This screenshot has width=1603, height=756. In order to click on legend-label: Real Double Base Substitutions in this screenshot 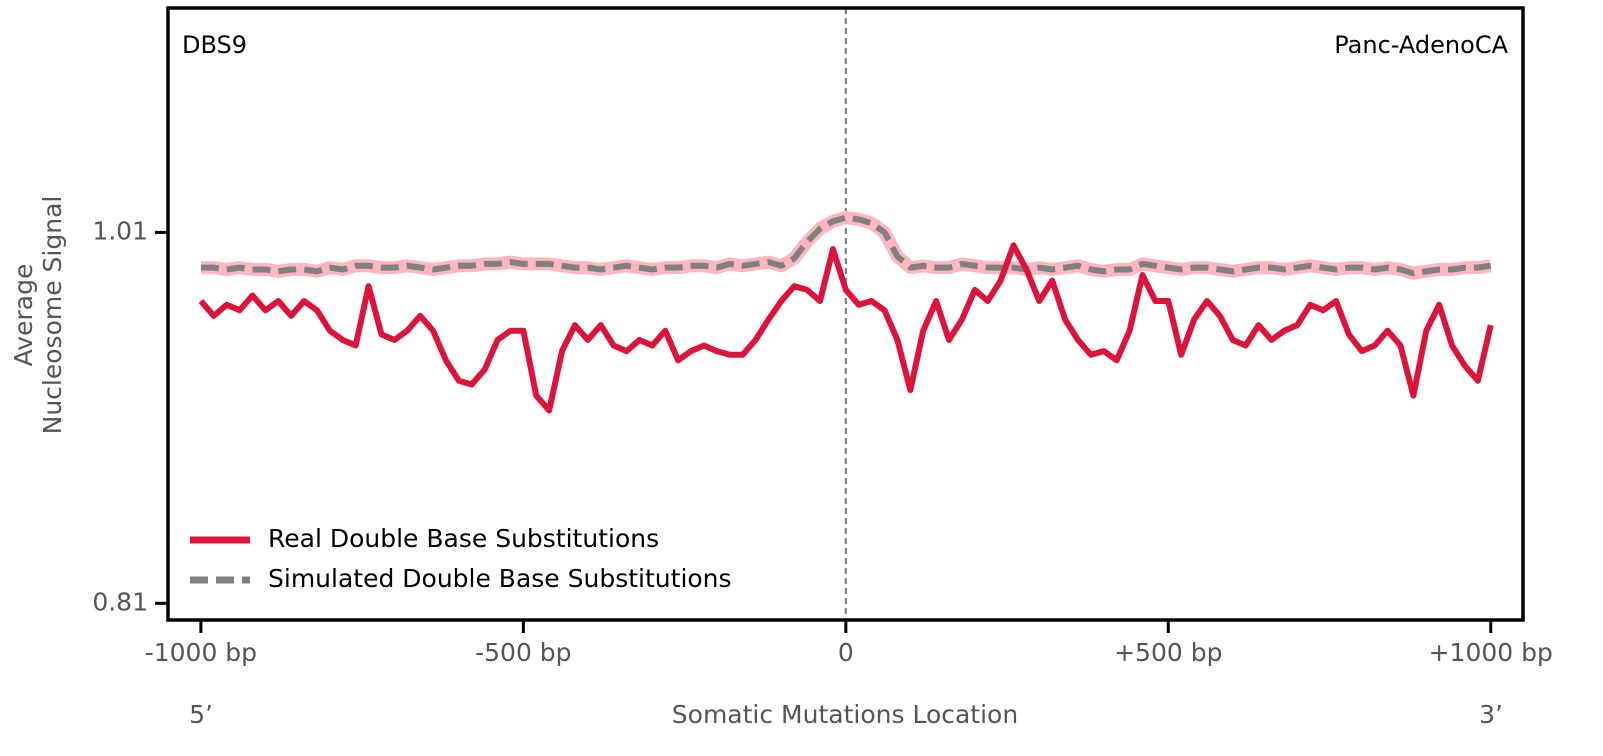, I will do `click(463, 538)`.